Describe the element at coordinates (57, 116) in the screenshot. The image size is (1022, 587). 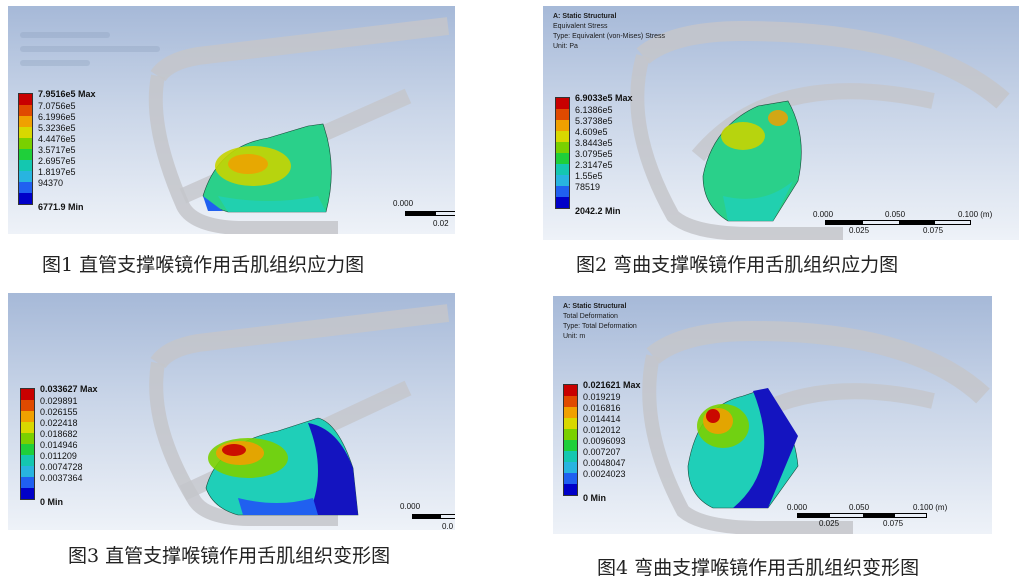
I see `legend-label: 6.1996e5` at that location.